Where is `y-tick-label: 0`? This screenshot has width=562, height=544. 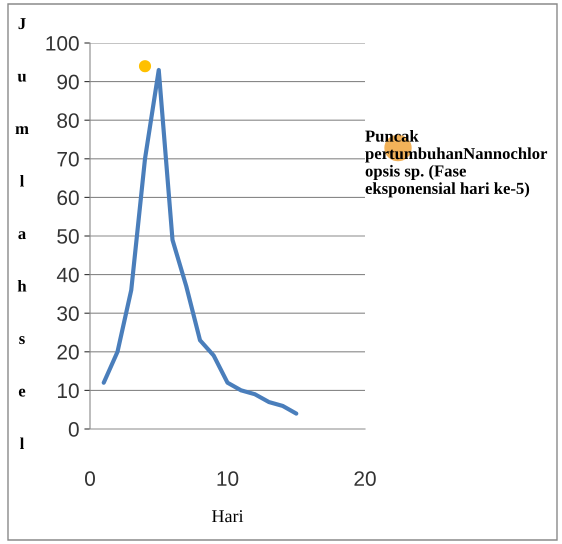 y-tick-label: 0 is located at coordinates (73, 429).